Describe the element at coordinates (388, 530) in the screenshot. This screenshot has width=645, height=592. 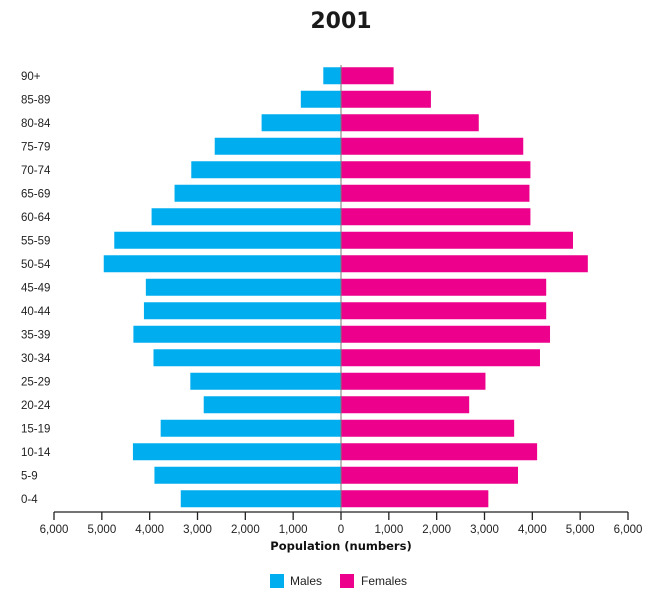
I see `x-tick-label-7: 1,000` at that location.